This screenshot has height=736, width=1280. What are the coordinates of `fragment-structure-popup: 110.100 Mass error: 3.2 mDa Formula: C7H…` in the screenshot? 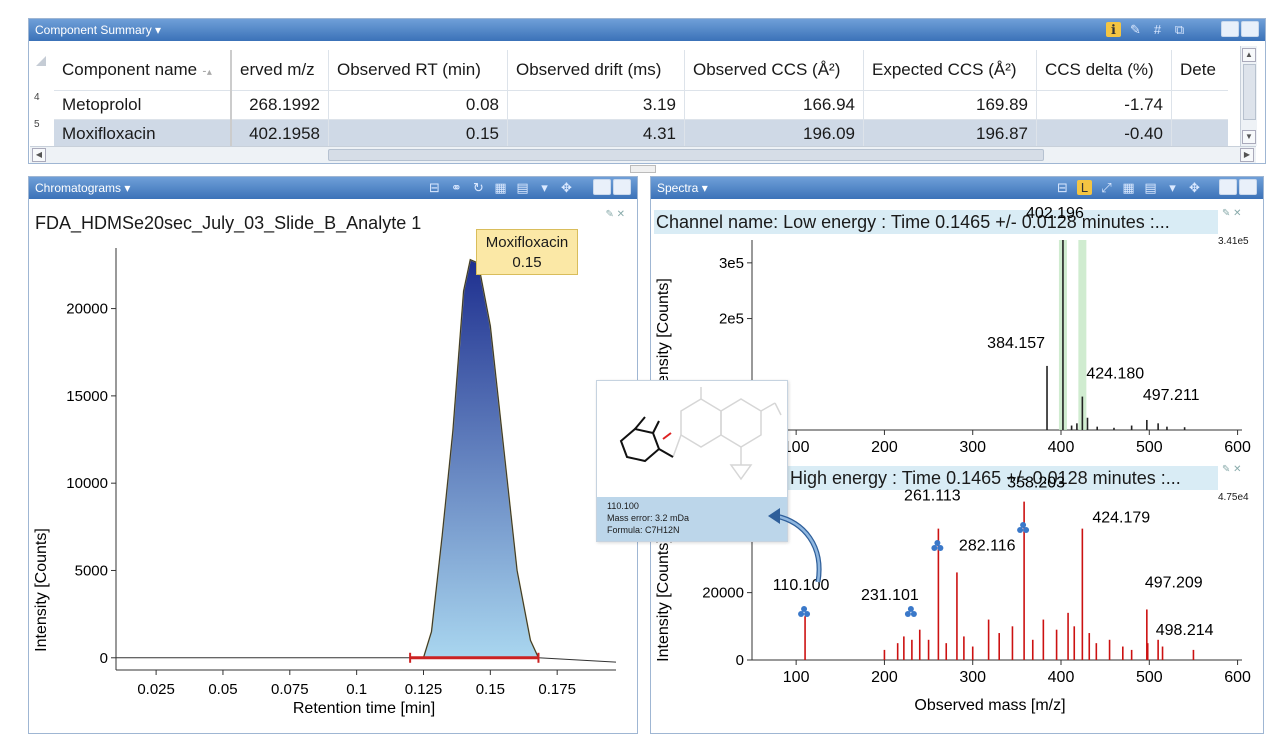 It's located at (692, 461).